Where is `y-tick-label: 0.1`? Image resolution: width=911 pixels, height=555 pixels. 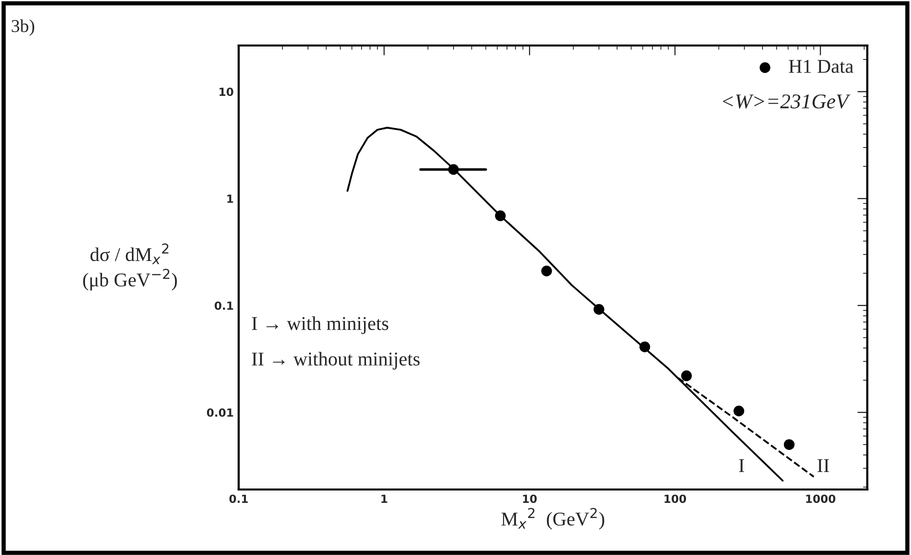 y-tick-label: 0.1 is located at coordinates (224, 305).